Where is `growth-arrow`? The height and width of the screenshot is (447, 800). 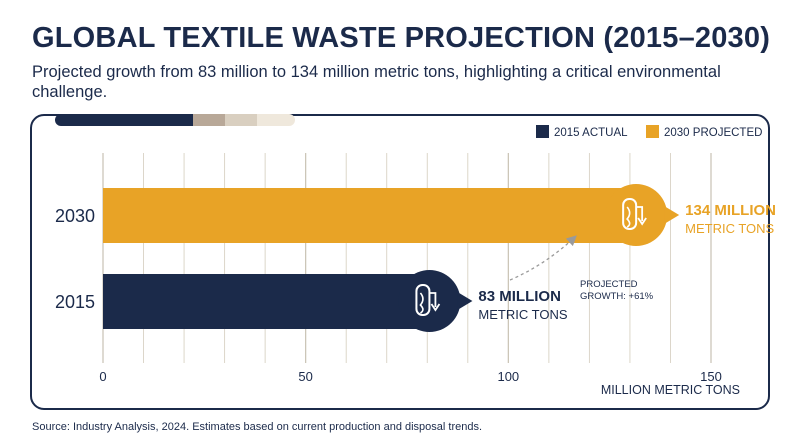
growth-arrow is located at coordinates (543, 258).